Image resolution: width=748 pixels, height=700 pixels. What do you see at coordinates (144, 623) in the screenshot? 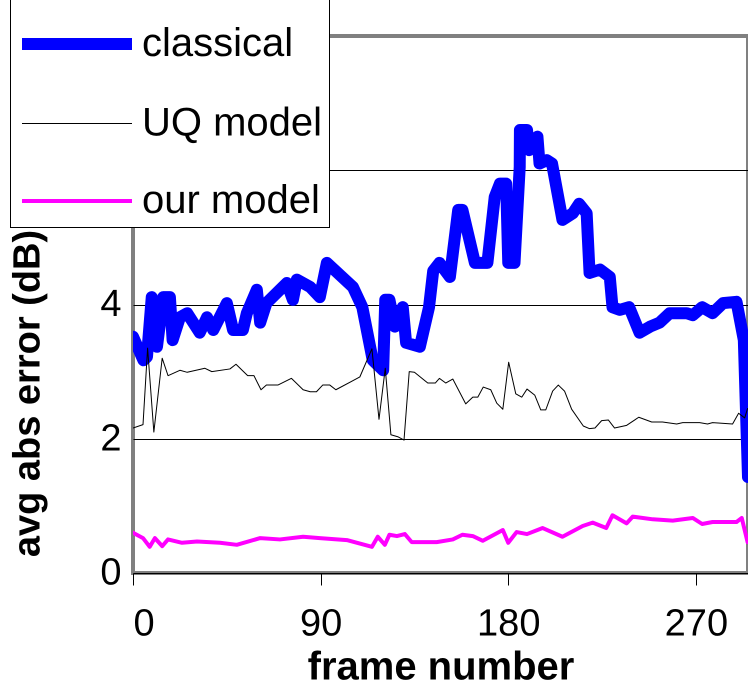
I see `x-tick-label: 0` at bounding box center [144, 623].